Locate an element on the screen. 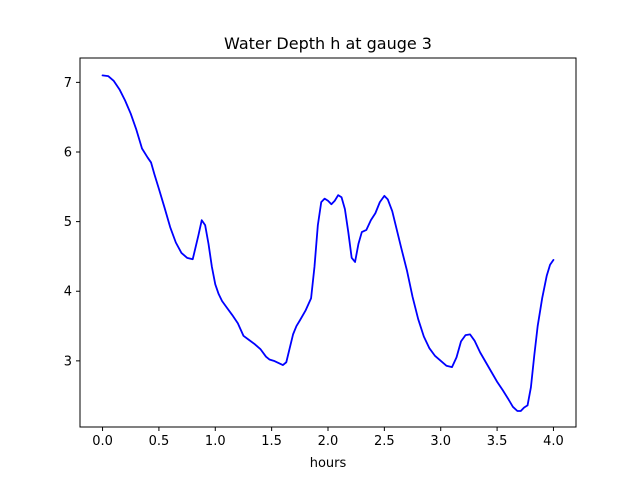 The width and height of the screenshot is (640, 480). x-tick-label: 0.0 is located at coordinates (102, 441).